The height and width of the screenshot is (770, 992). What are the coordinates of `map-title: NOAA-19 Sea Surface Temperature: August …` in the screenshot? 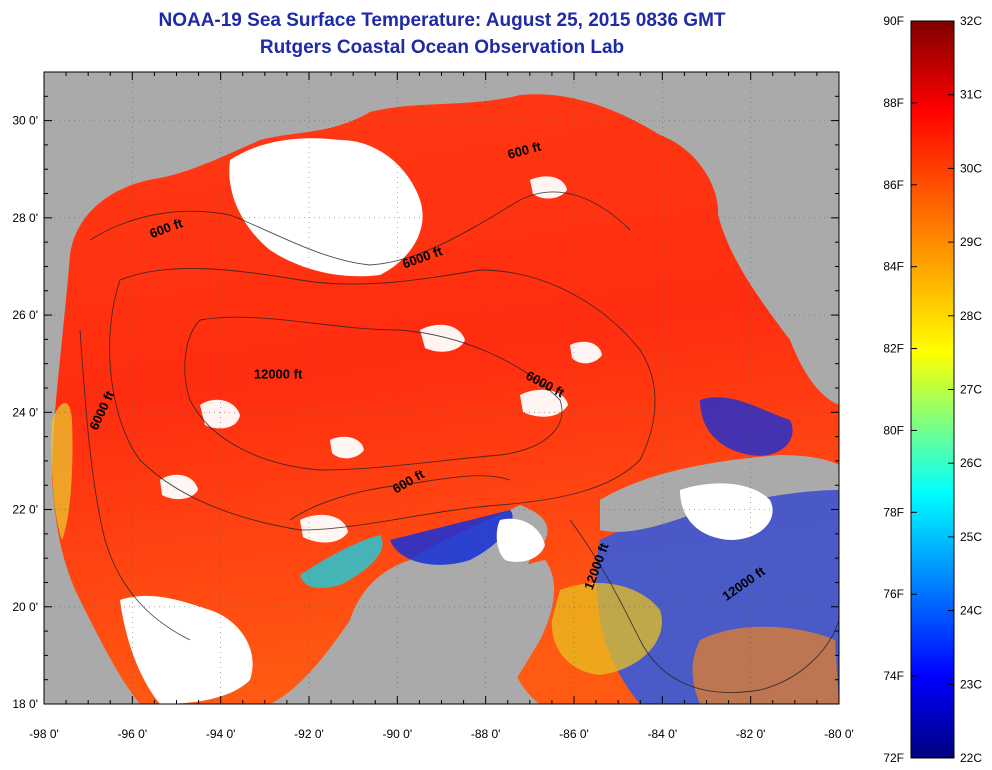 It's located at (442, 20).